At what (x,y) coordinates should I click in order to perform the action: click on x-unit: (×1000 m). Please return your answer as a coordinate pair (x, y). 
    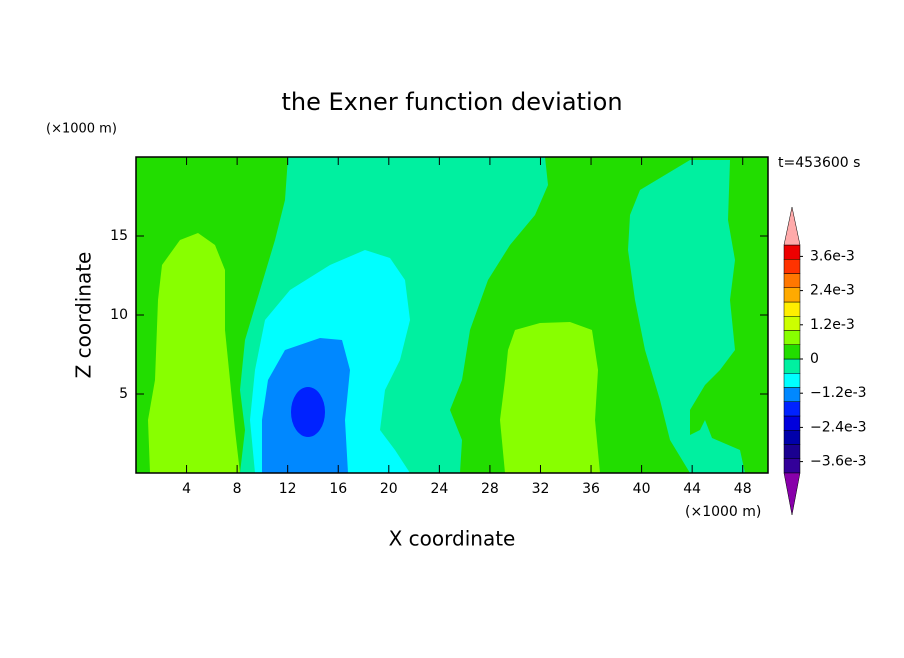
    Looking at the image, I should click on (723, 512).